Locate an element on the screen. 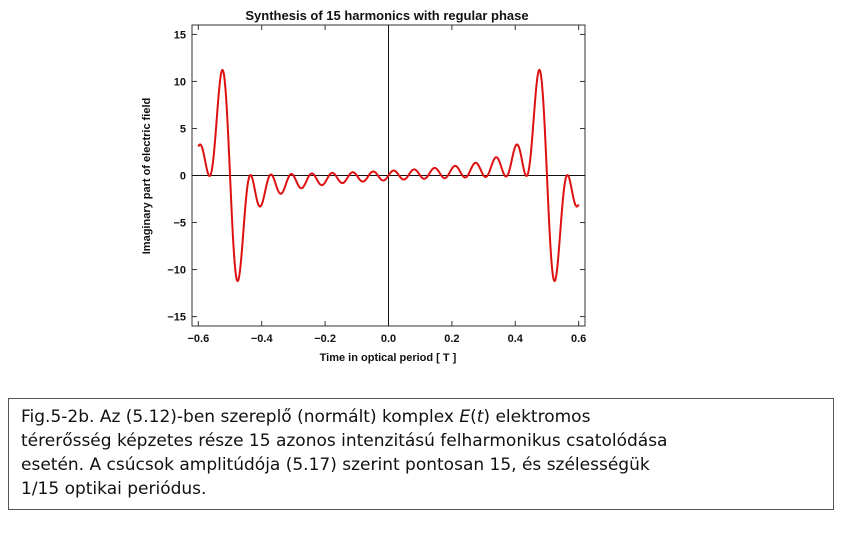 This screenshot has width=854, height=546. y-tick-label: 10 is located at coordinates (180, 82).